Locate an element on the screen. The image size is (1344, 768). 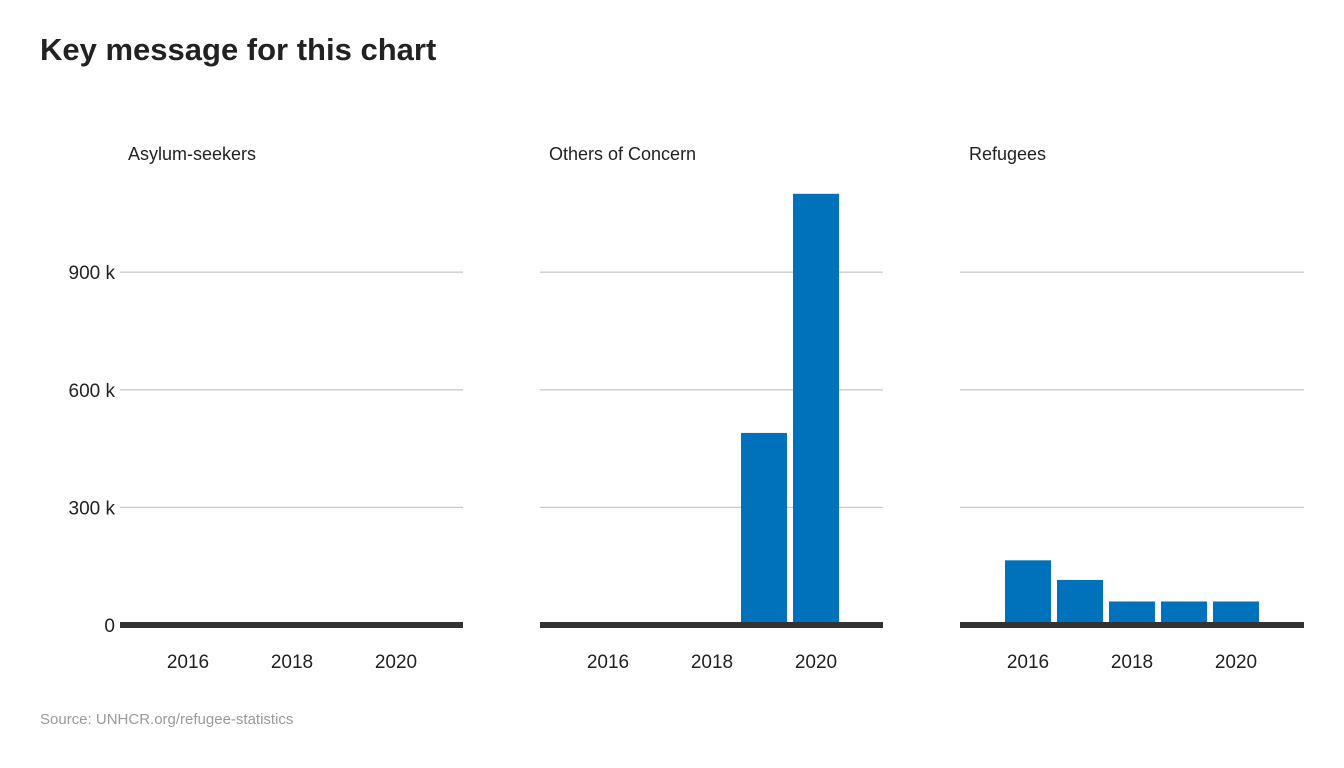
bar-refugees-2017 is located at coordinates (1080, 602).